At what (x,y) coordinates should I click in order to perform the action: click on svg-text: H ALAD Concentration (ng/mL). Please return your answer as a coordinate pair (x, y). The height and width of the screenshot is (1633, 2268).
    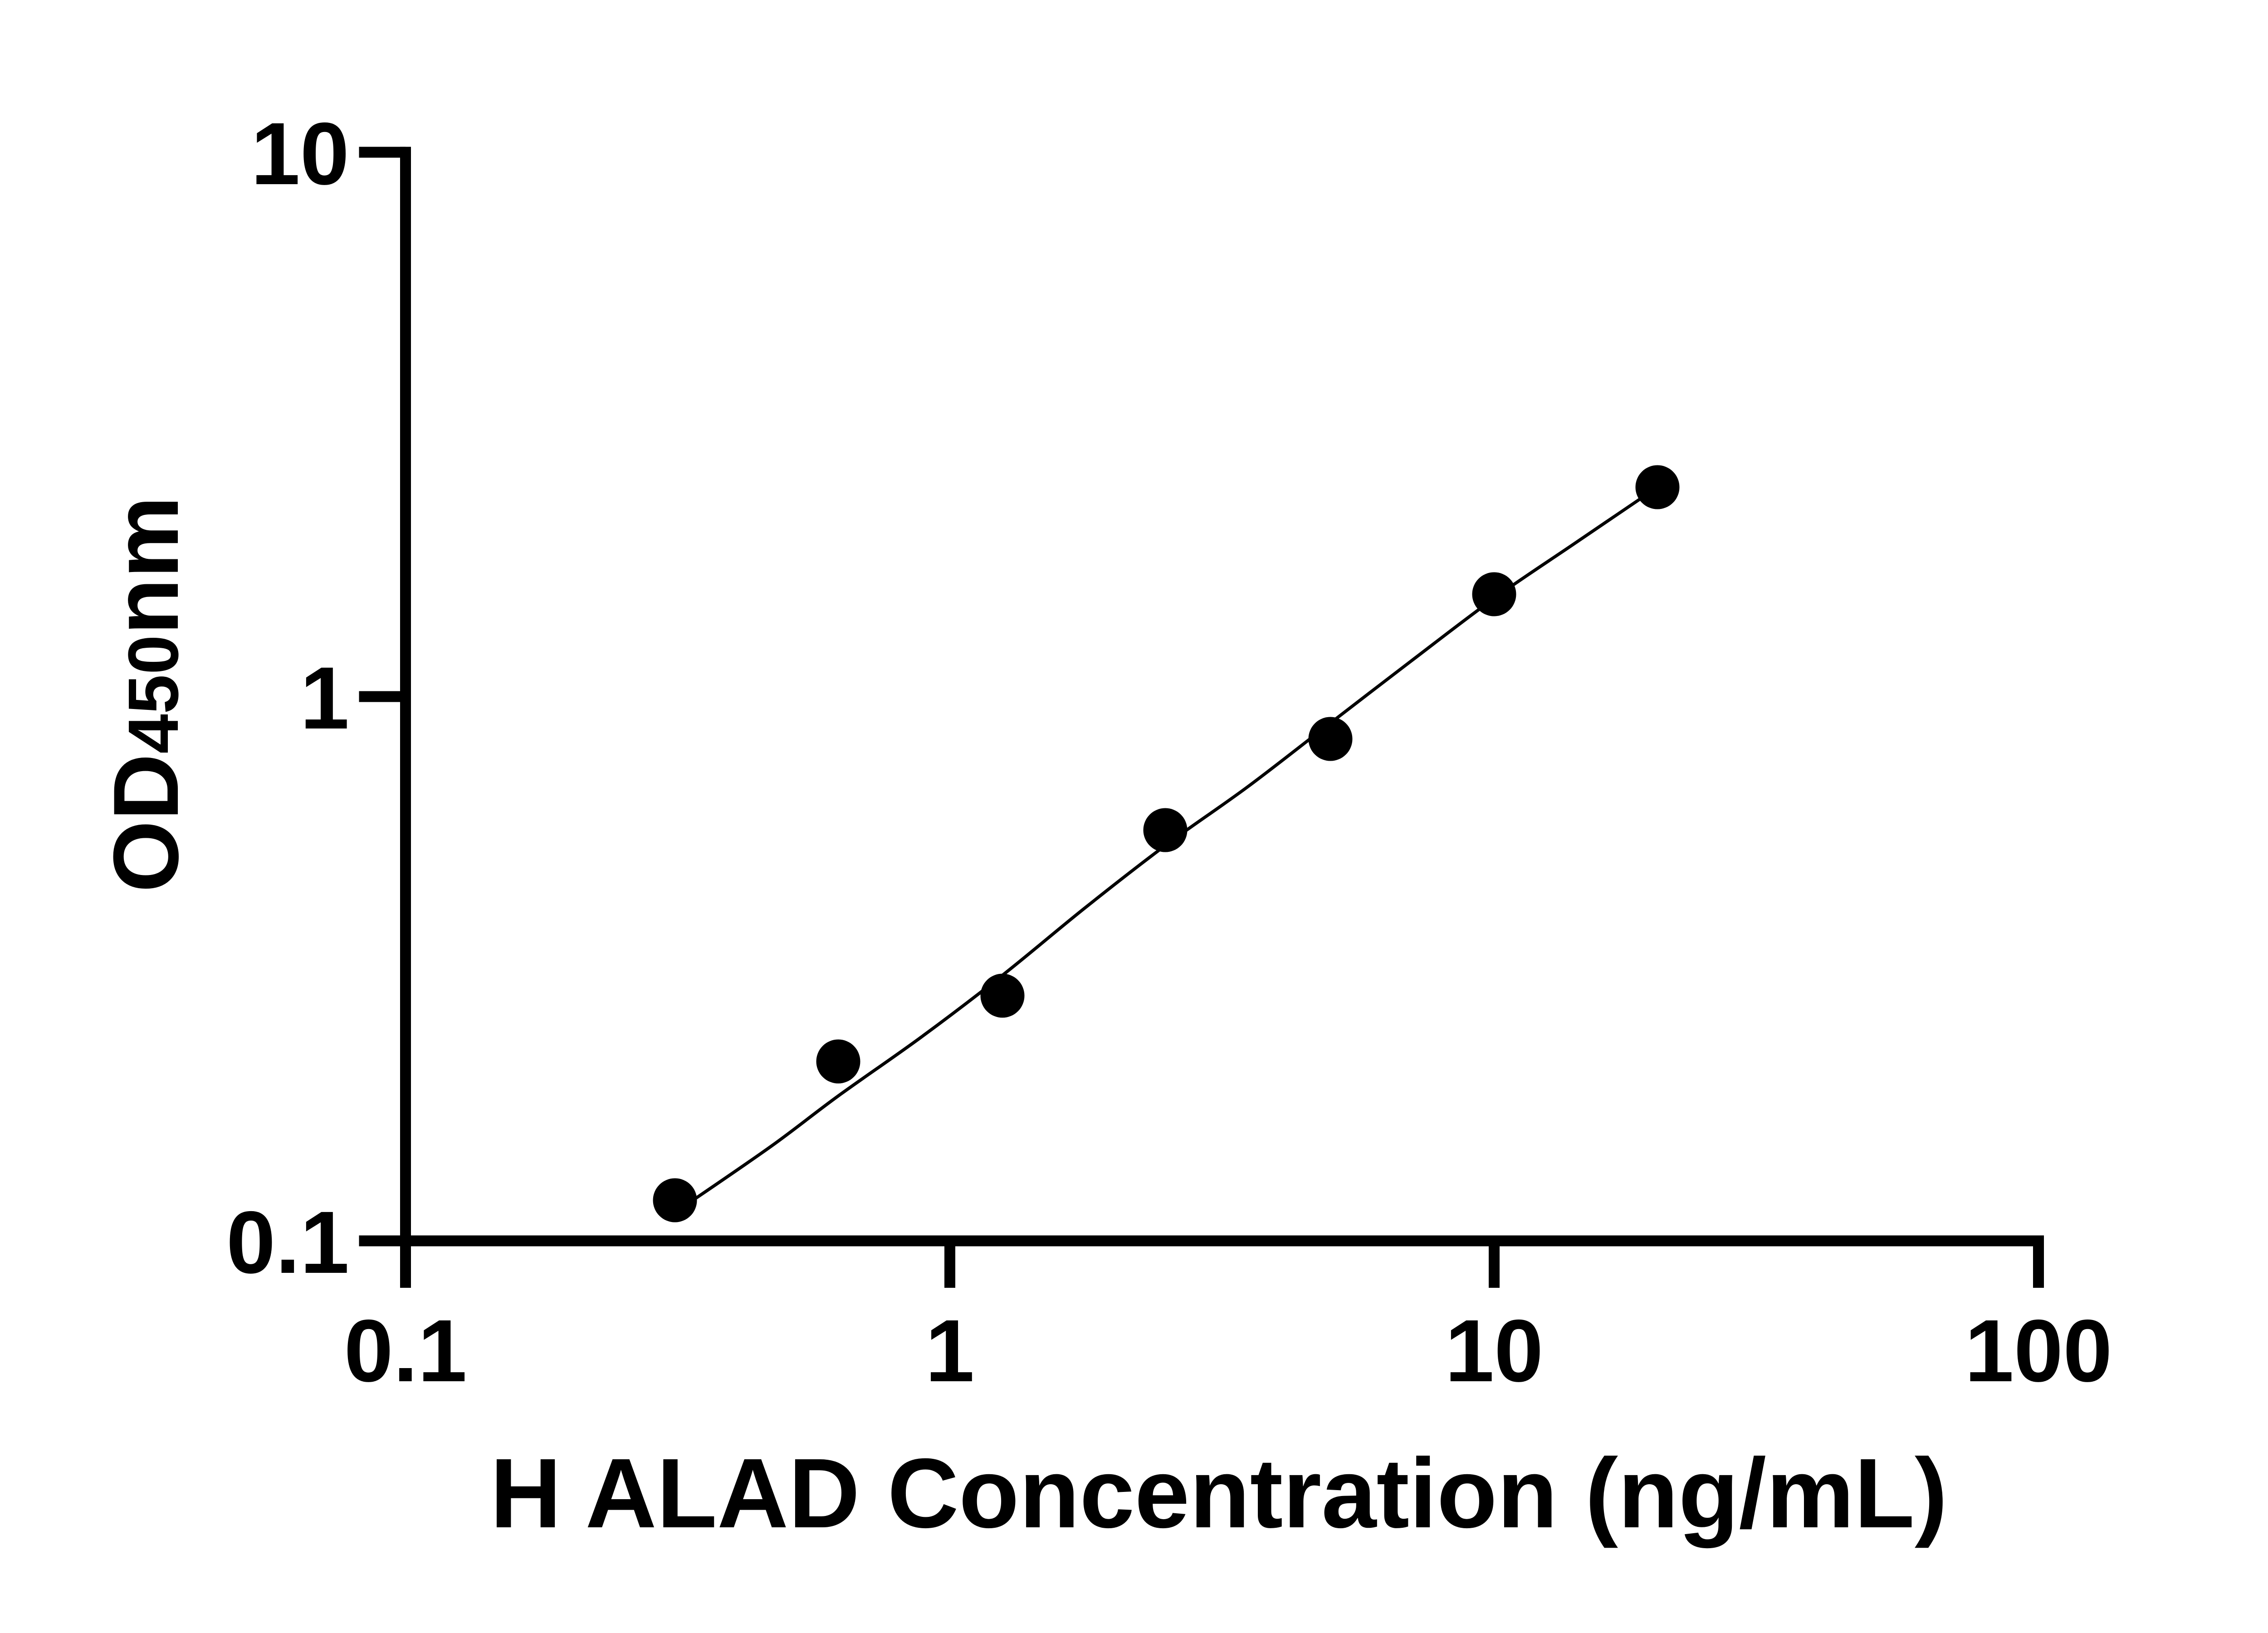
    Looking at the image, I should click on (1218, 1493).